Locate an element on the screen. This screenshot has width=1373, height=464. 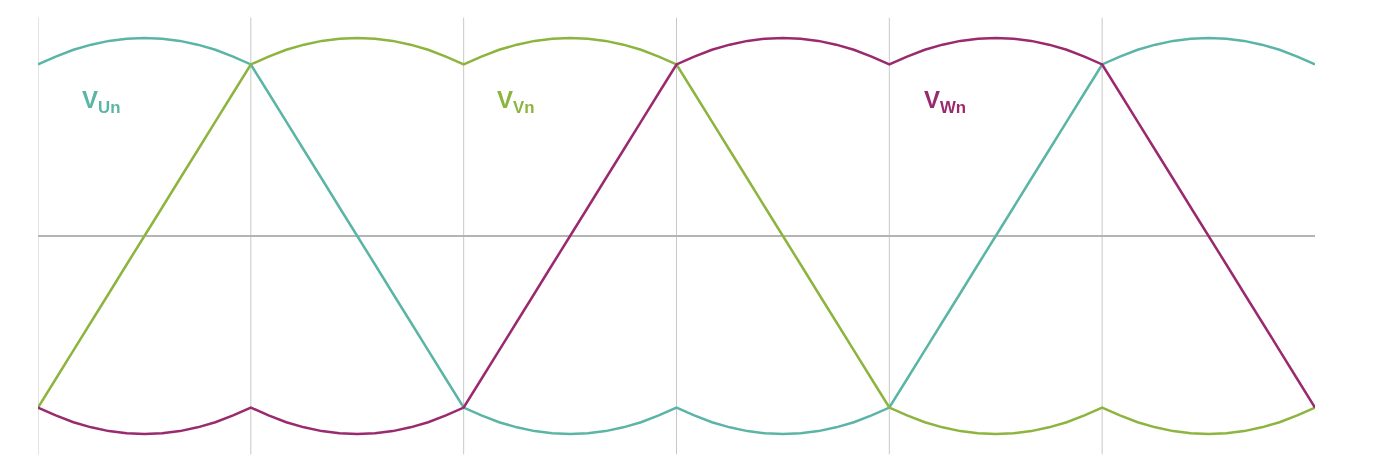
series-label: V$_{Un}$ is located at coordinates (101, 102).